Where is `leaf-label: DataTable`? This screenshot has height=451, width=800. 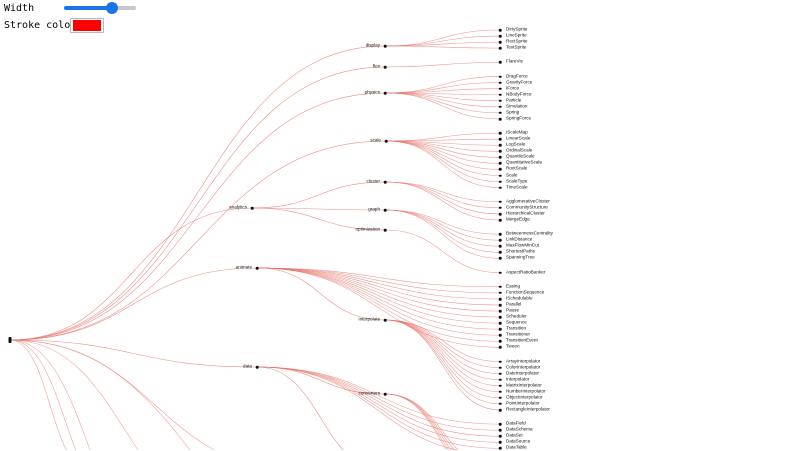 leaf-label: DataTable is located at coordinates (516, 448).